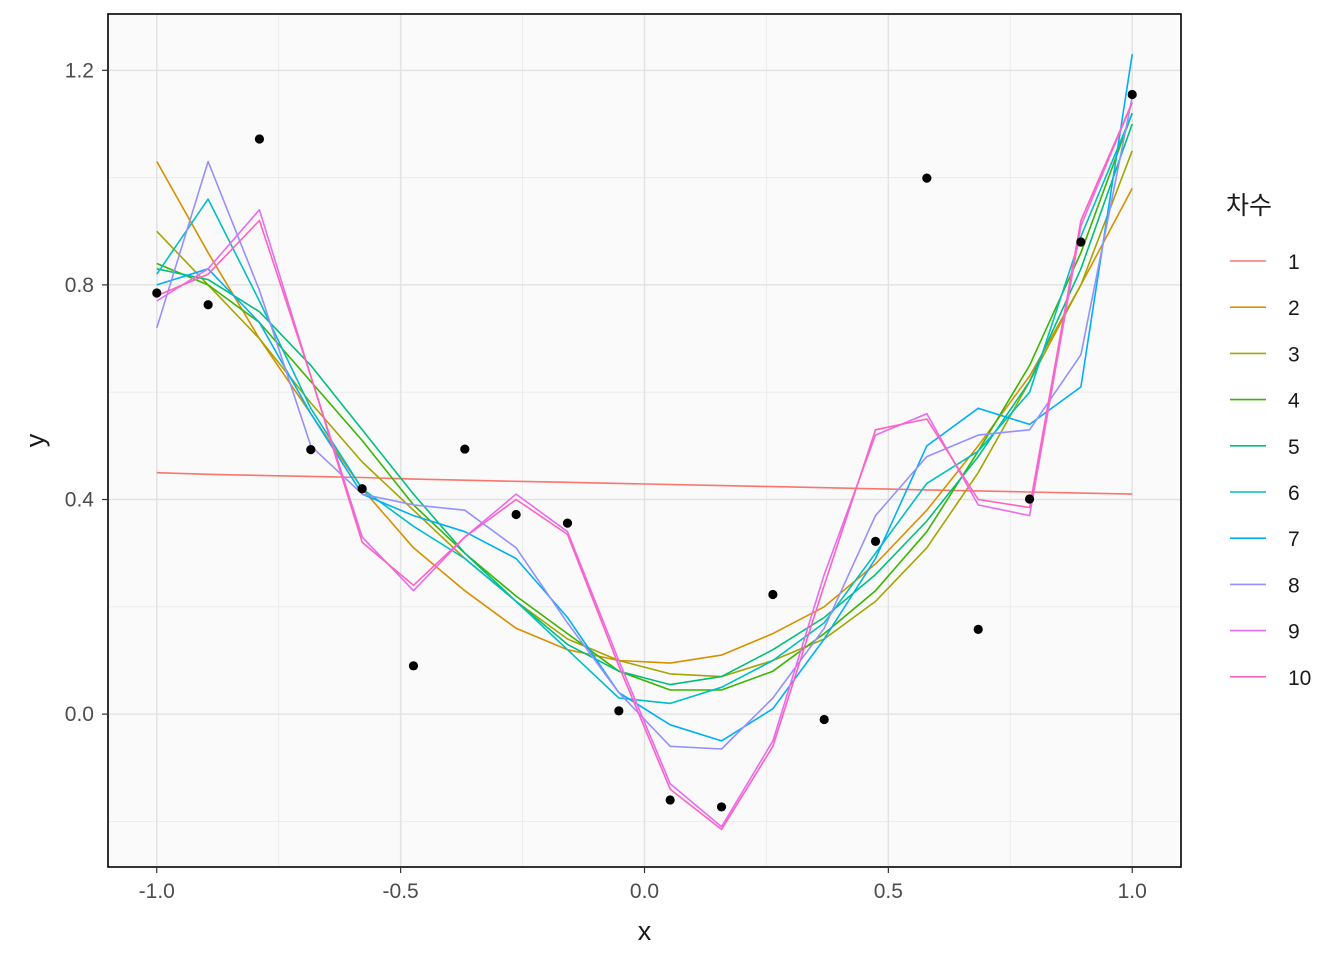 This screenshot has width=1344, height=960. I want to click on x-tick-label: 0.0, so click(644, 891).